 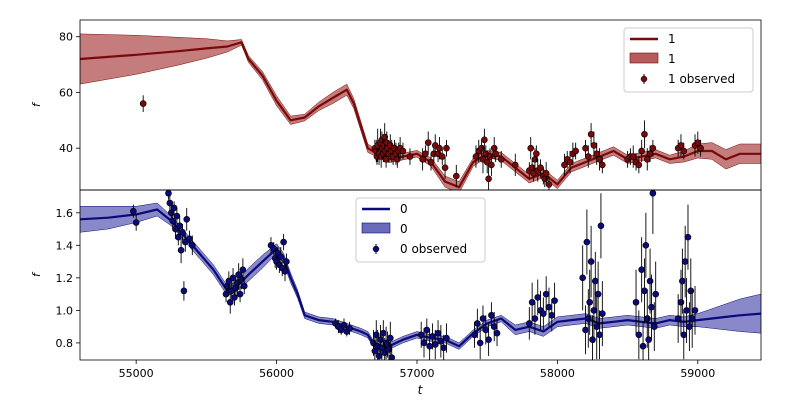 I want to click on bottom-ytick-label: 1.4, so click(x=65, y=245).